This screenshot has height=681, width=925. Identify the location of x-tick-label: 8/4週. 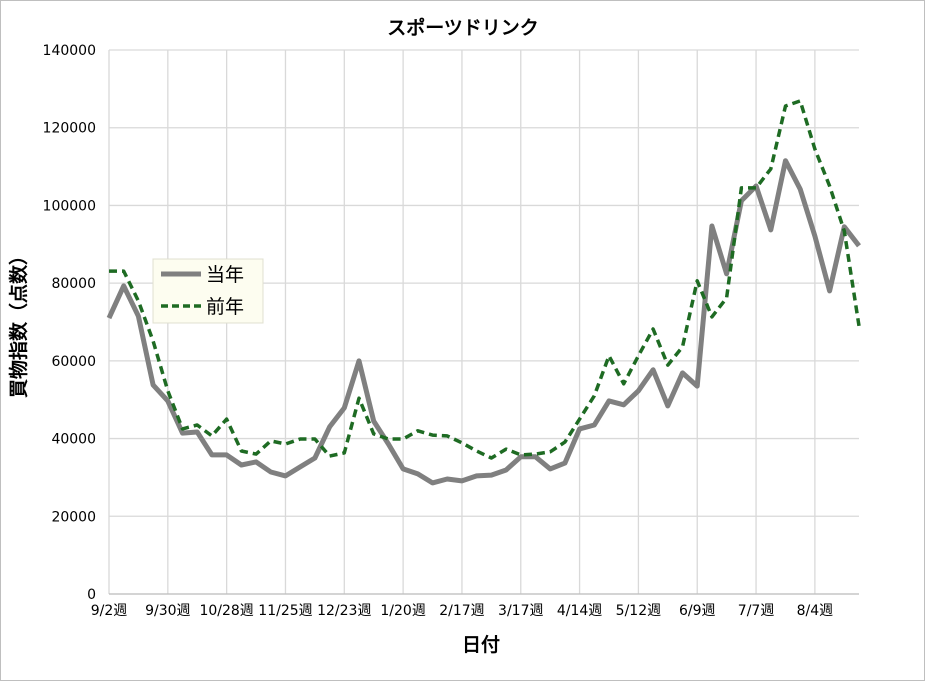
(815, 611).